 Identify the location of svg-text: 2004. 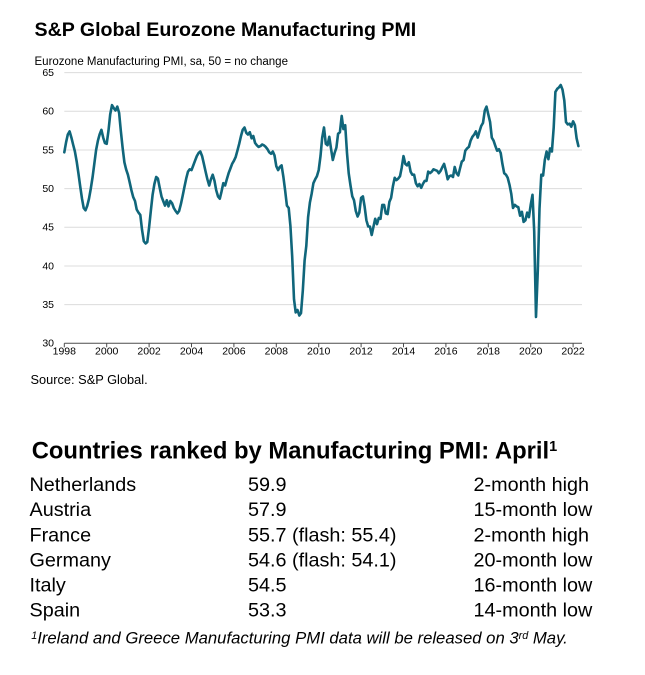
(192, 351).